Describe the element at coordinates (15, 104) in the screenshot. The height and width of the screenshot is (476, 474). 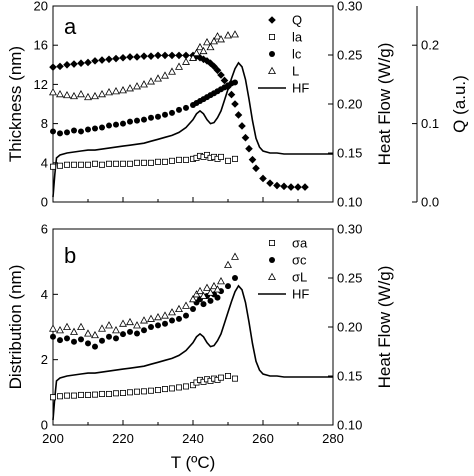
I see `panel-a-y-axis-label: Thickness (nm)` at that location.